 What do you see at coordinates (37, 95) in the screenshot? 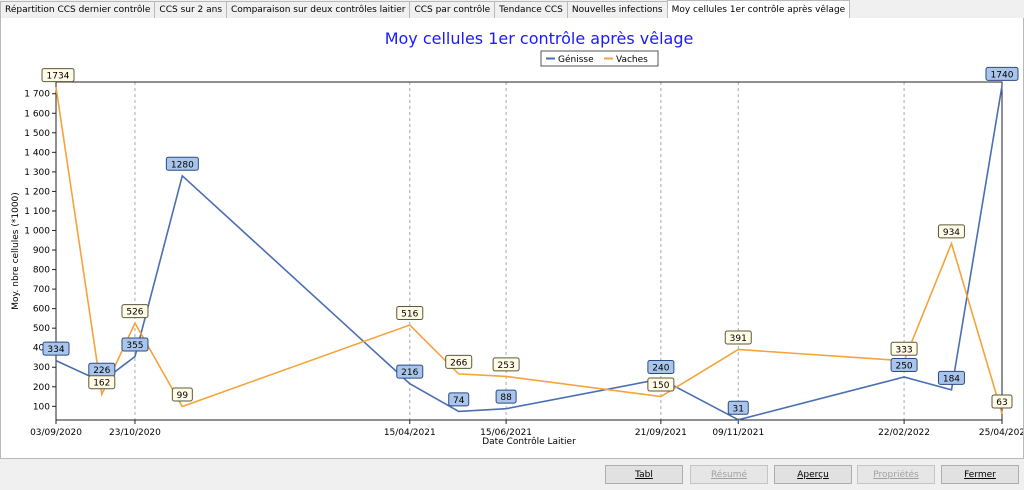
I see `y-tick-label: 1 700` at bounding box center [37, 95].